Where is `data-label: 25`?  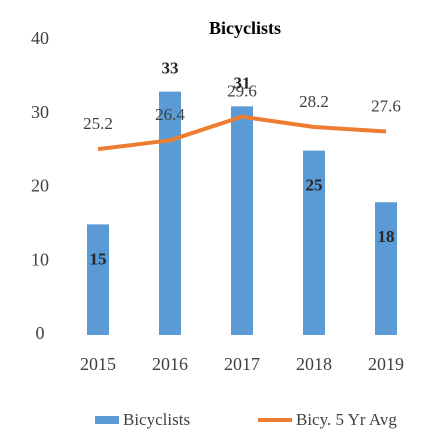
data-label: 25 is located at coordinates (314, 185).